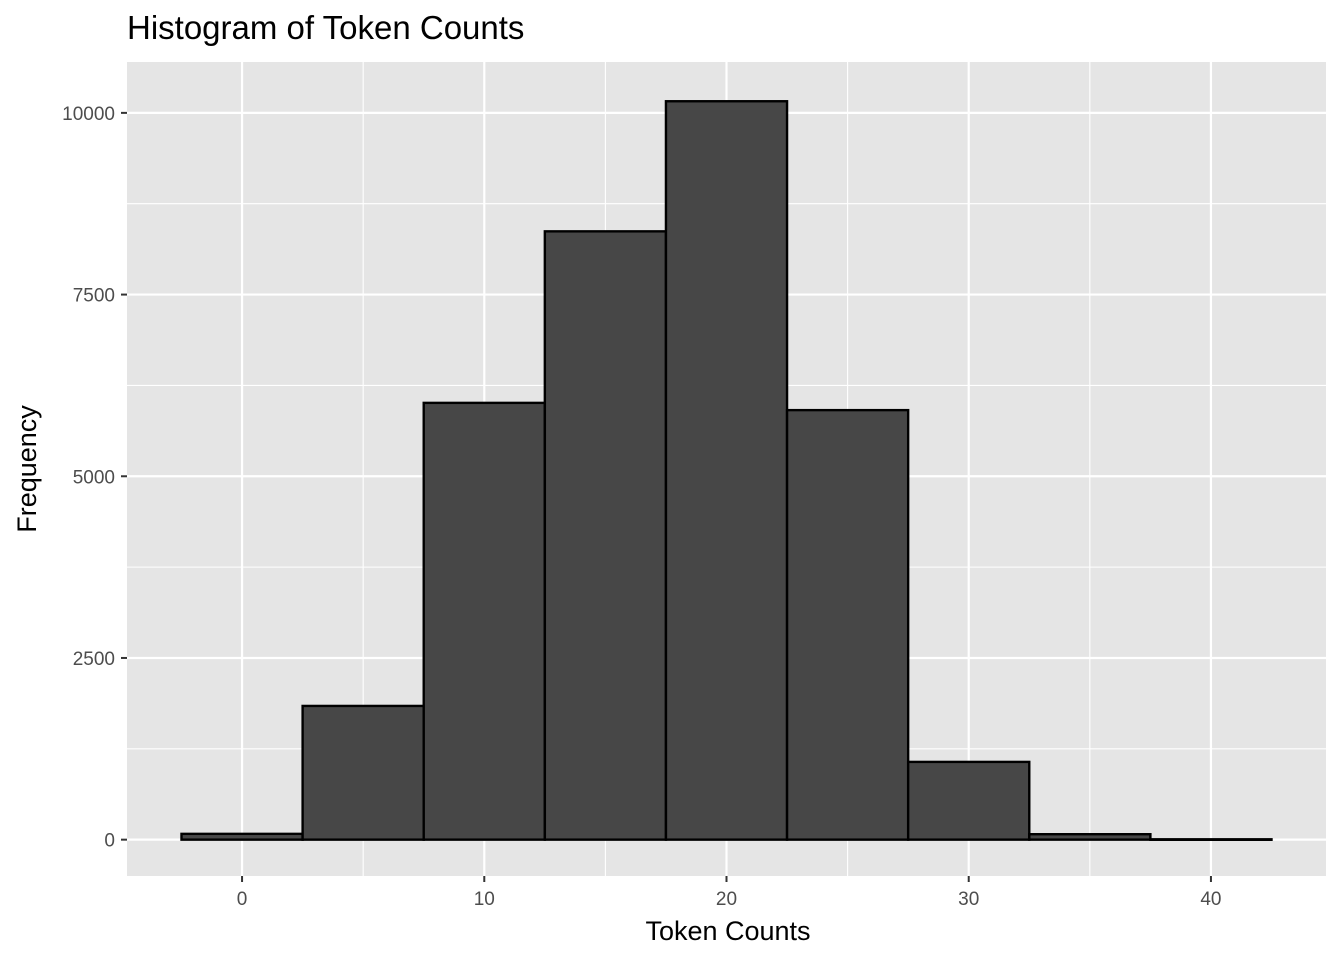  What do you see at coordinates (1210, 899) in the screenshot?
I see `x-tick-label: 40` at bounding box center [1210, 899].